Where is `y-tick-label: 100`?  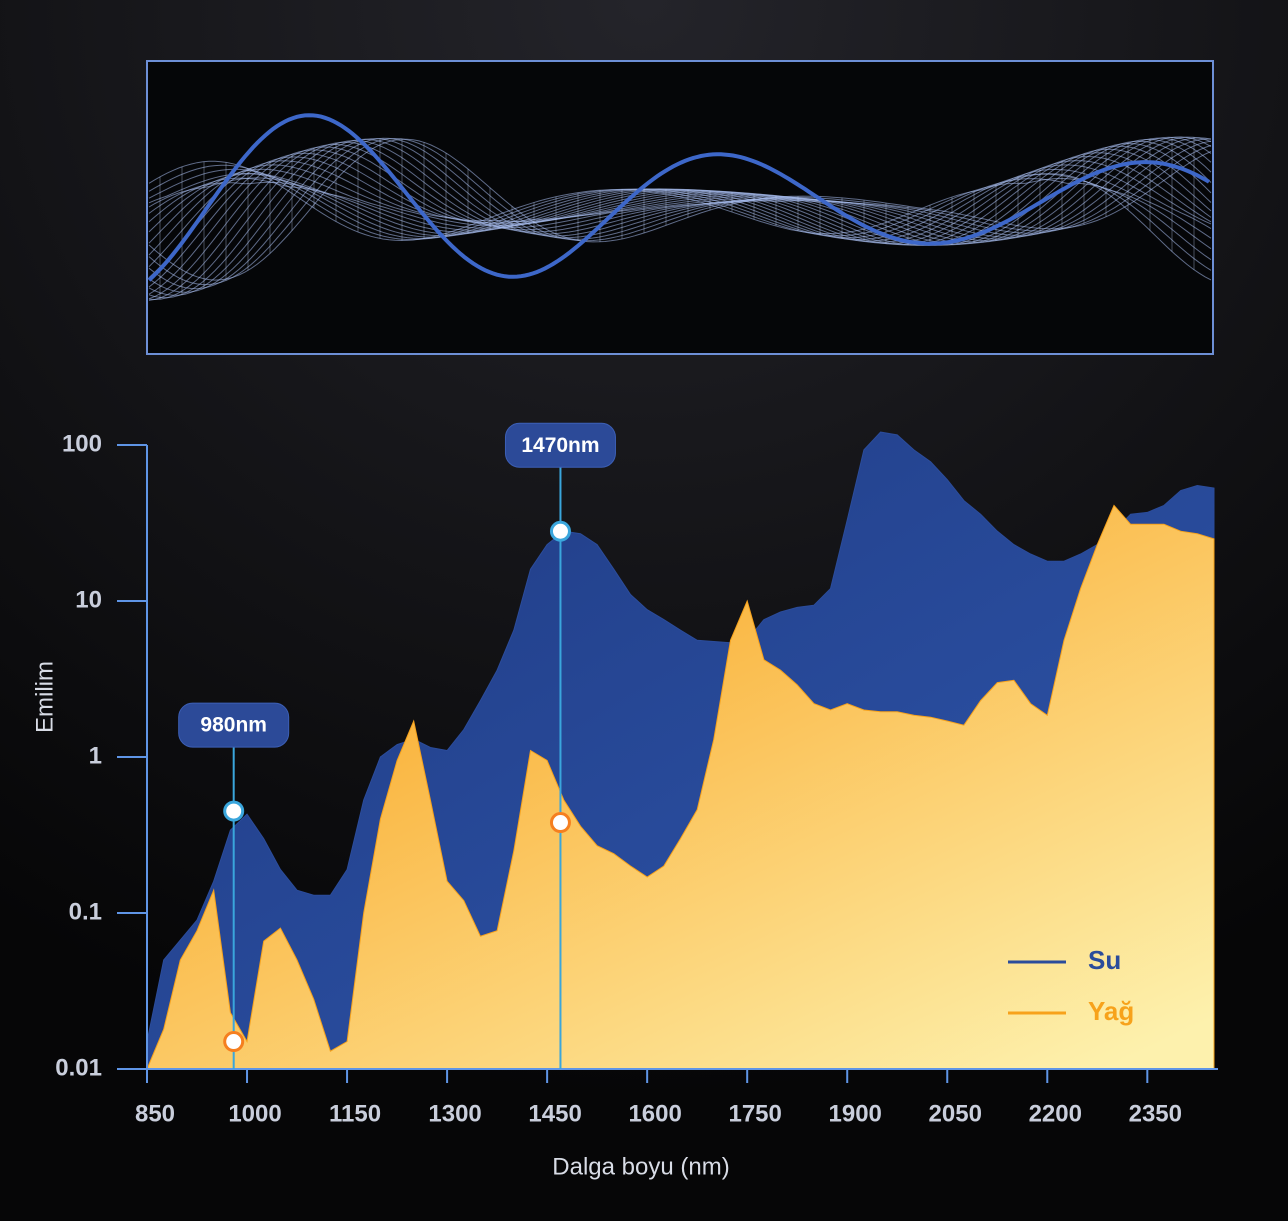 y-tick-label: 100 is located at coordinates (82, 443).